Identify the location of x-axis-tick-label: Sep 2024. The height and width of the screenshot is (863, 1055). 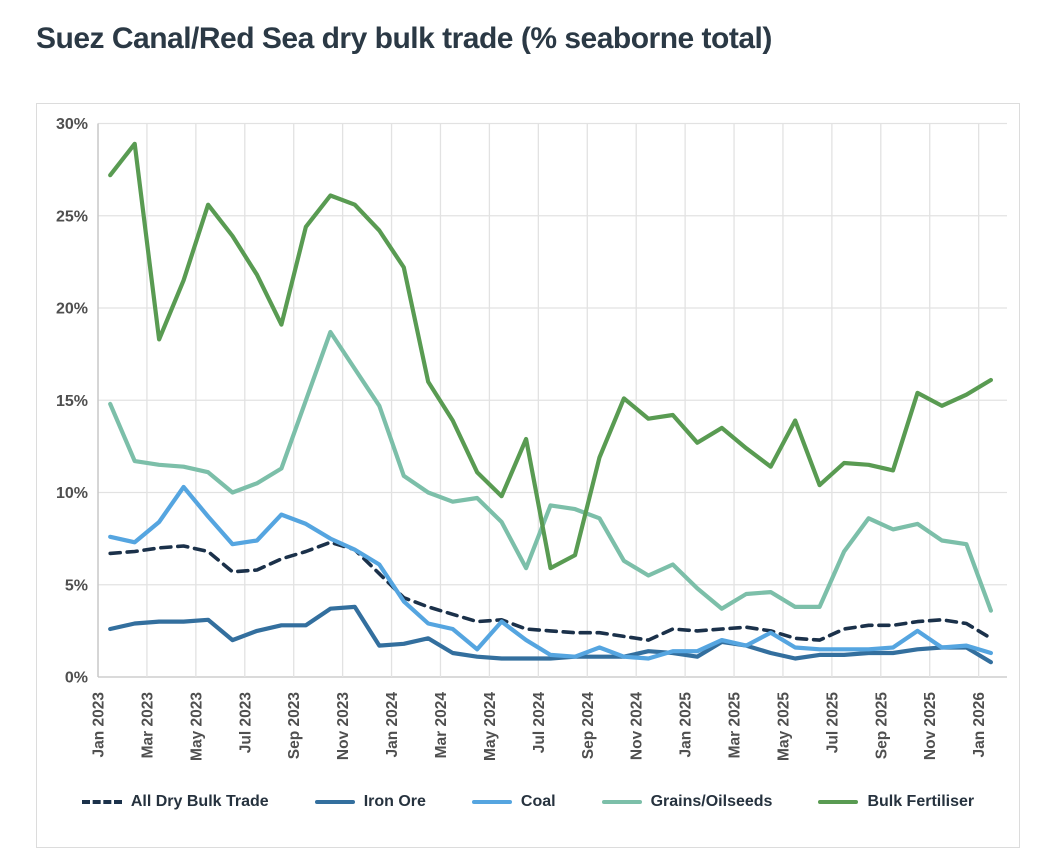
(588, 726).